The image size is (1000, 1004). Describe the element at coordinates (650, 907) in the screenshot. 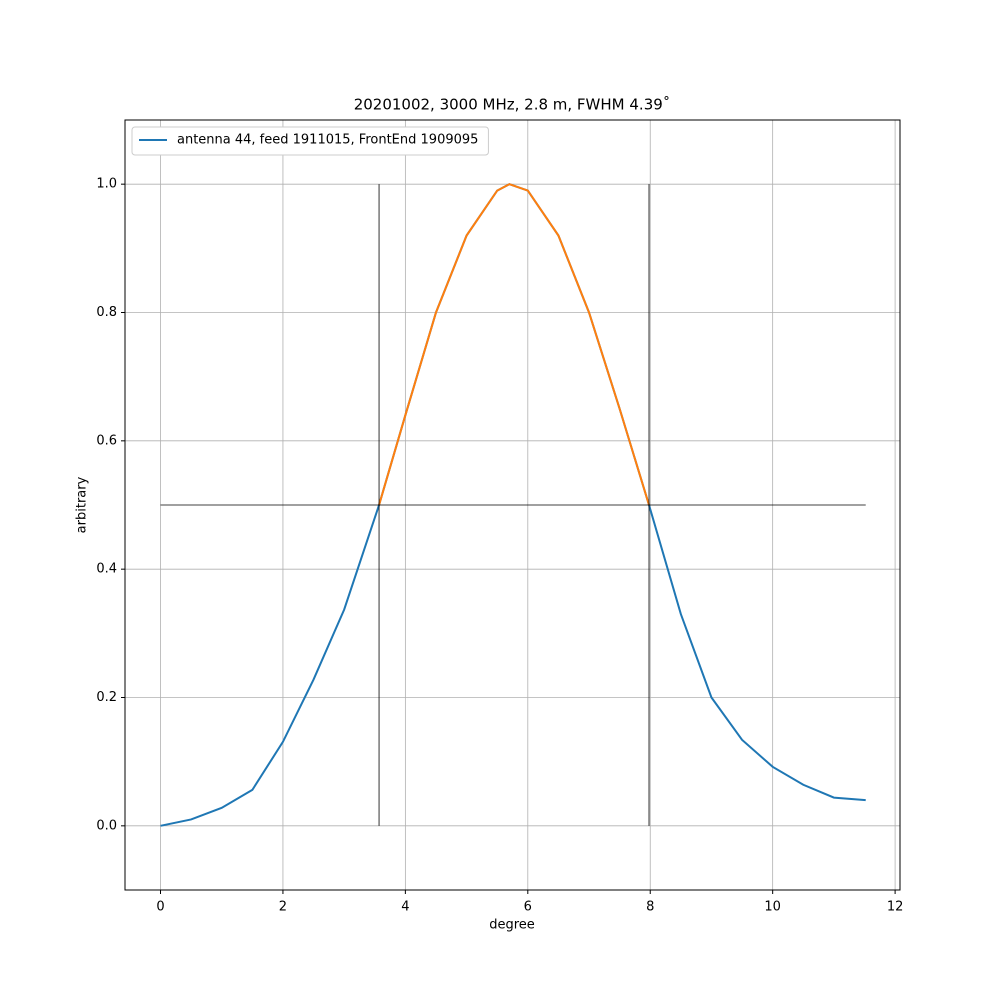

I see `x-tick-label: 8` at that location.